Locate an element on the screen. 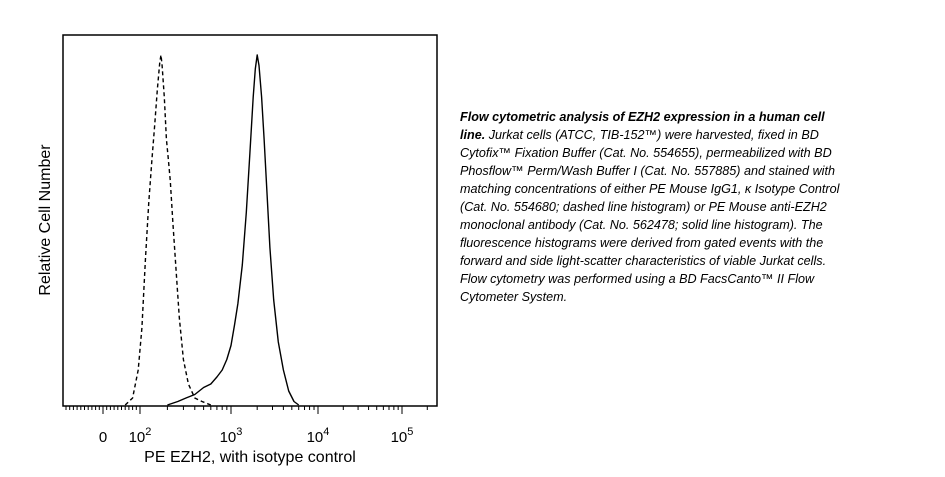 This screenshot has height=477, width=945. ezh2-histogram-line is located at coordinates (233, 230).